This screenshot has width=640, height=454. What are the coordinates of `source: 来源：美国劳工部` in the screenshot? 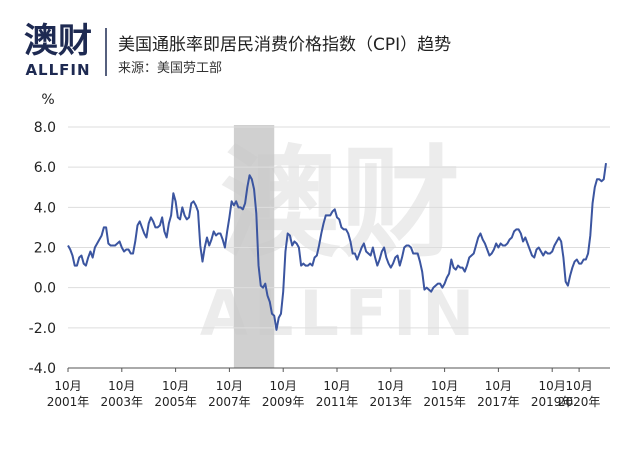 It's located at (170, 68).